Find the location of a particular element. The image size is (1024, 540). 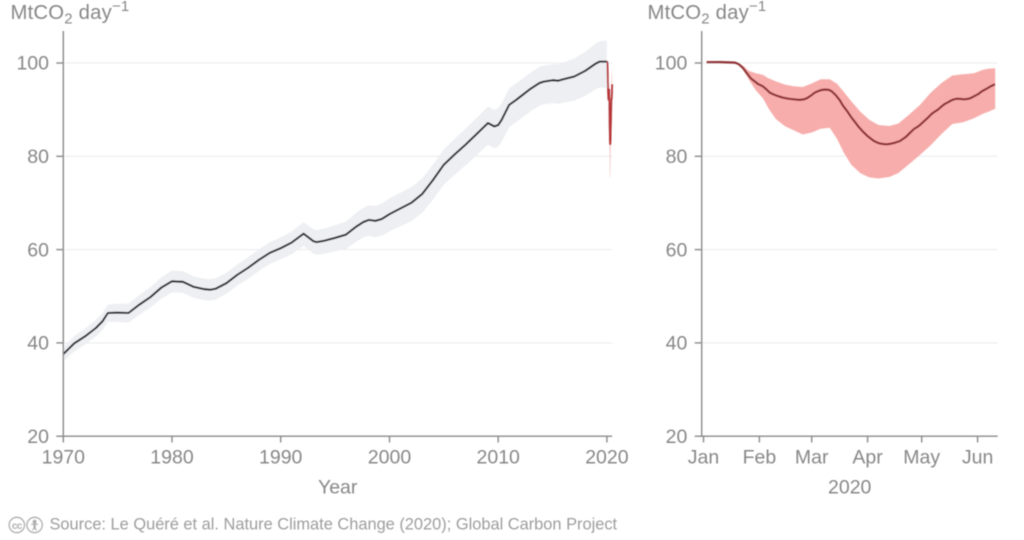

svg-text: cc is located at coordinates (17, 526).